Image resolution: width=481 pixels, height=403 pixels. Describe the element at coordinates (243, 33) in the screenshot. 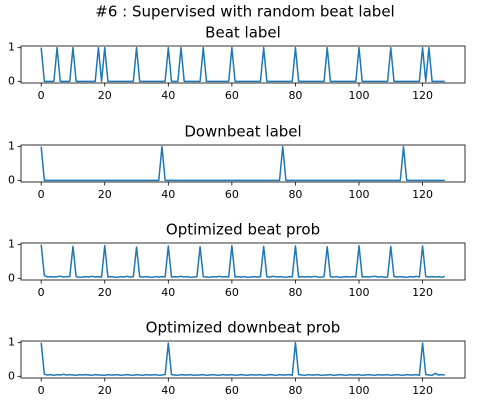

I see `subplot-title: Beat label` at that location.